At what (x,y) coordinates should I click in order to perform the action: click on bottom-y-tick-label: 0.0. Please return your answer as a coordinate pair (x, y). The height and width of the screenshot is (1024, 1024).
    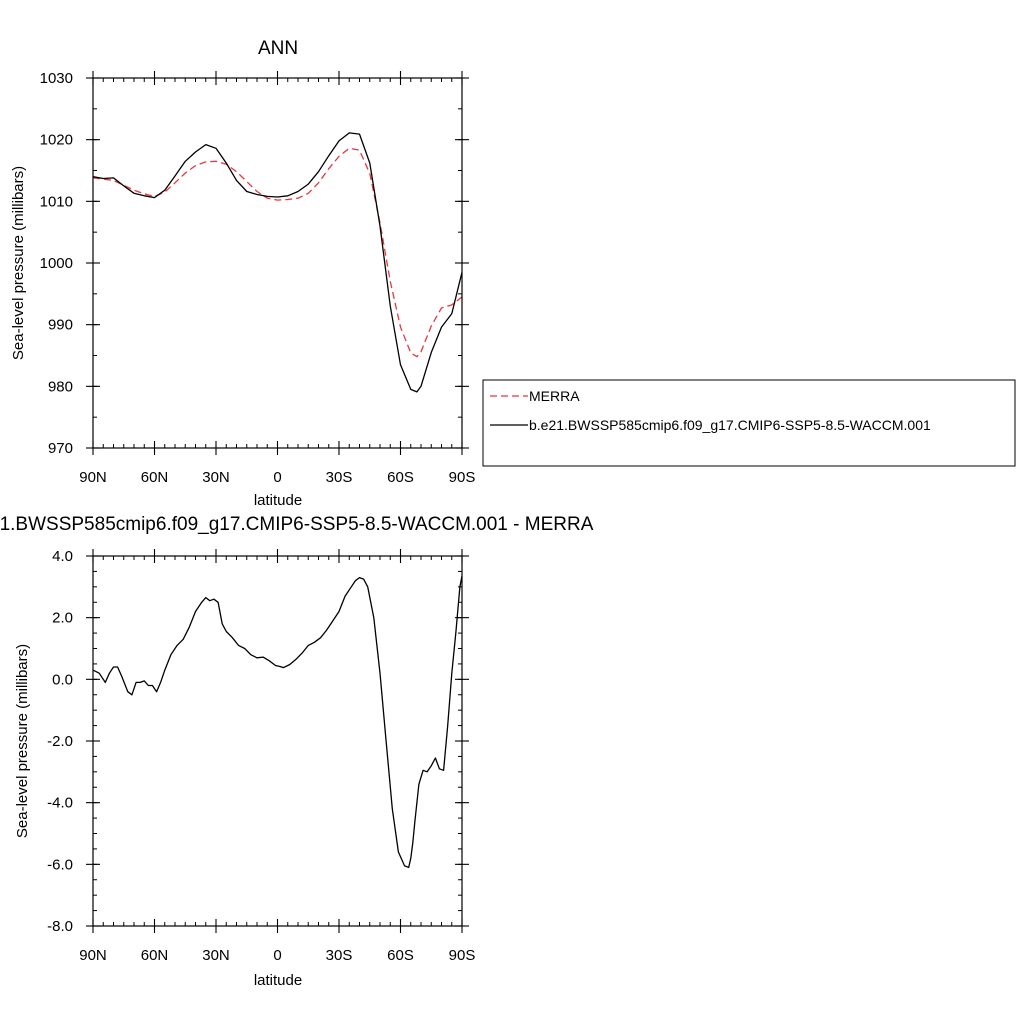
    Looking at the image, I should click on (62, 679).